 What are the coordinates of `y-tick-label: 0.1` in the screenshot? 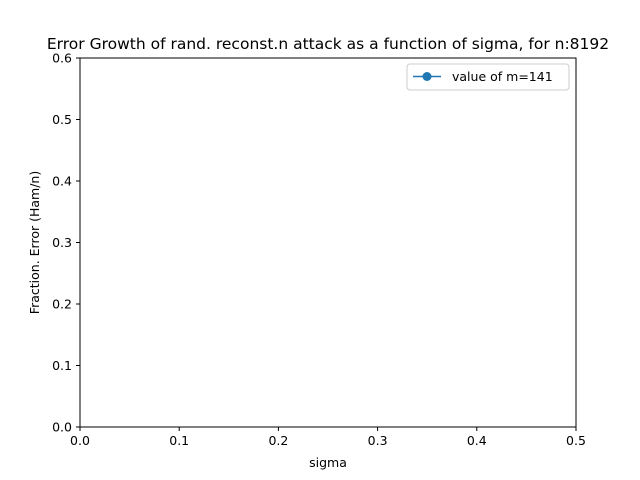 It's located at (62, 365).